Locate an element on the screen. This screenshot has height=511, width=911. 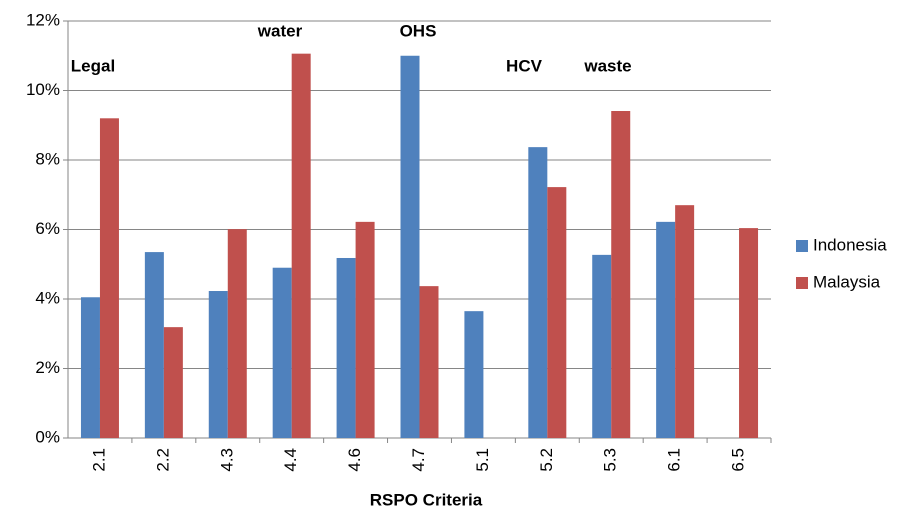
x-tick-label: 5.3 is located at coordinates (610, 460).